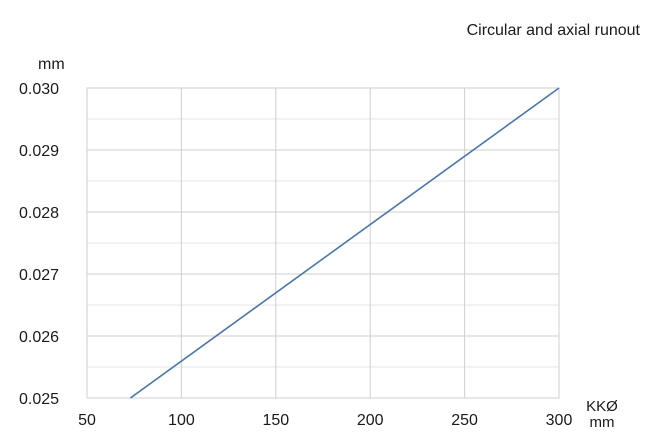 The width and height of the screenshot is (654, 438). I want to click on chart-title: Circular and axial runout, so click(554, 30).